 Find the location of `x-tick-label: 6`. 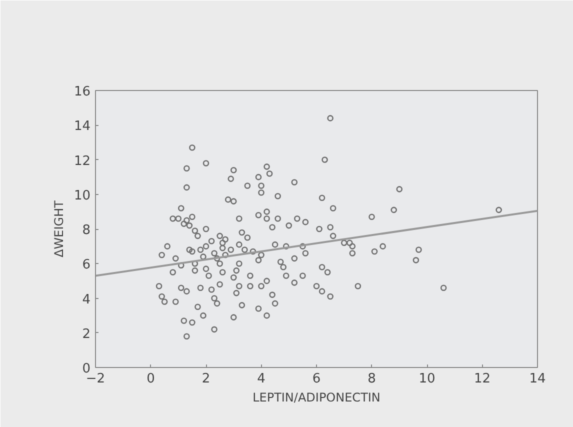

x-tick-label: 6 is located at coordinates (316, 379).